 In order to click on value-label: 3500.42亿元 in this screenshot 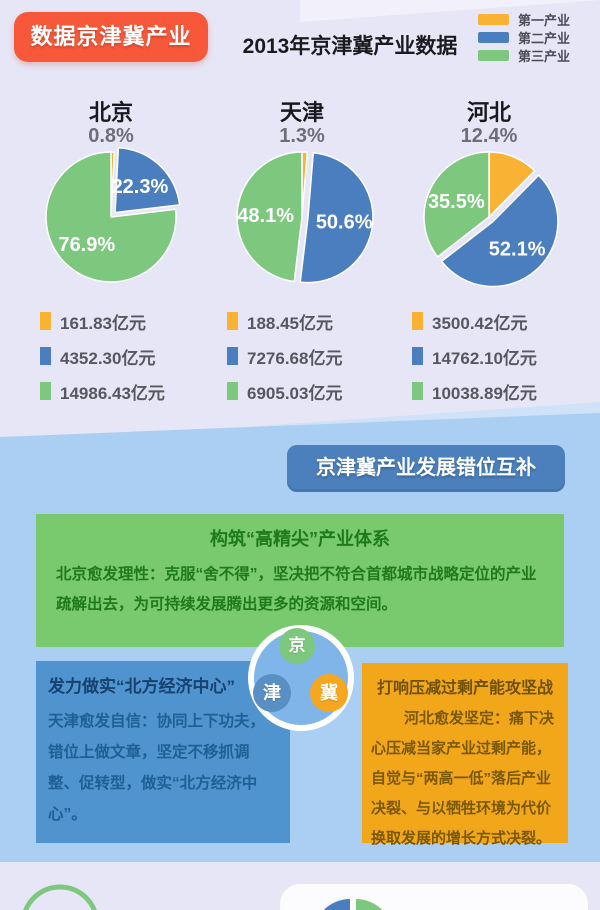, I will do `click(480, 323)`.